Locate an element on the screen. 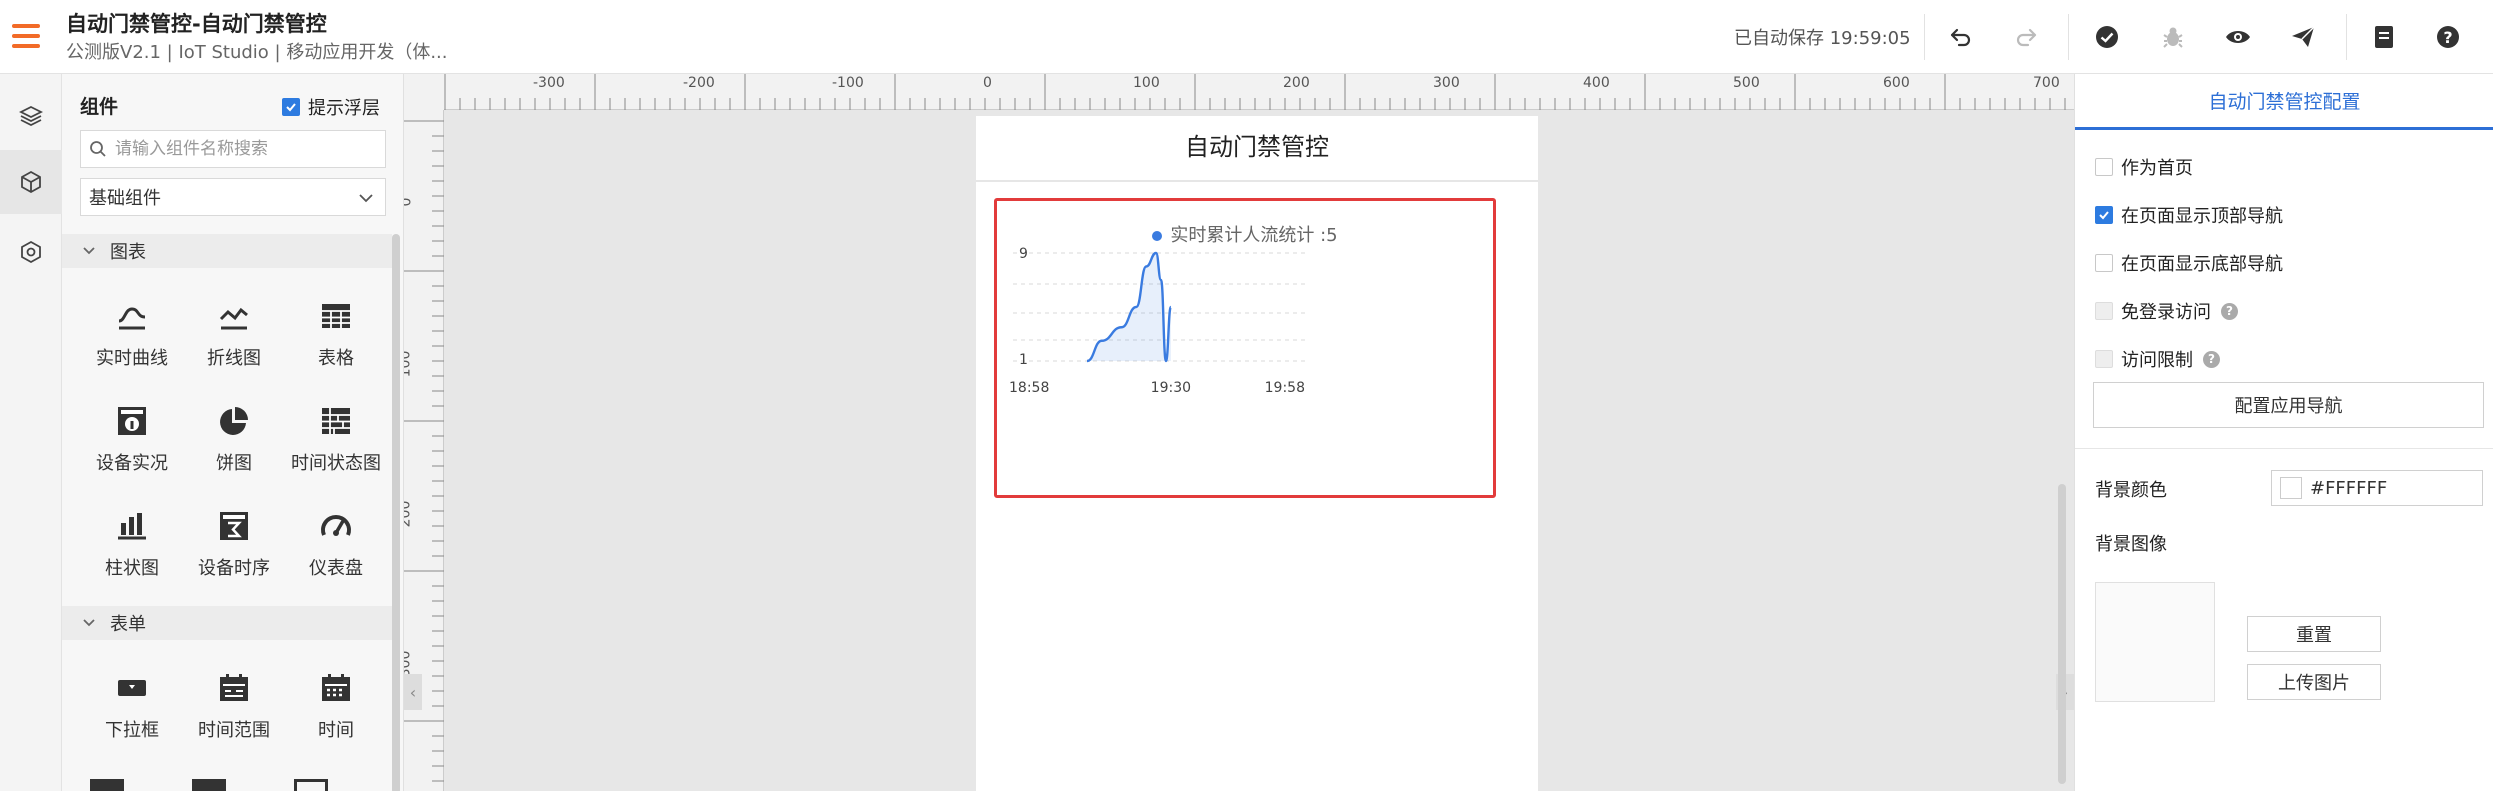 This screenshot has height=791, width=2493. config-nav-button: 配置应用导航 is located at coordinates (2288, 405).